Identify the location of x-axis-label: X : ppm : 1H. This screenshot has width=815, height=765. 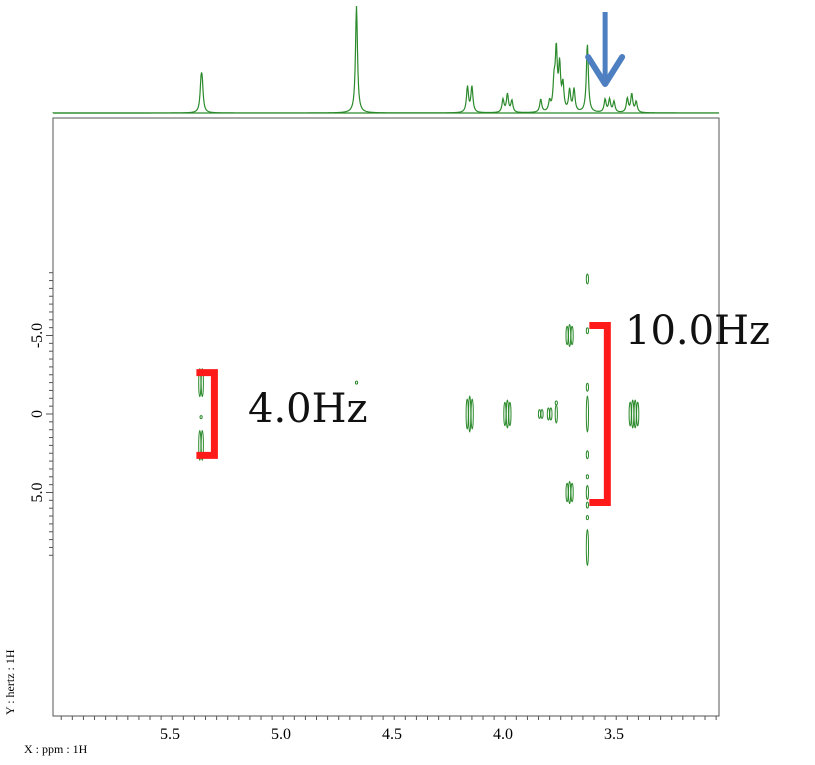
(56, 749).